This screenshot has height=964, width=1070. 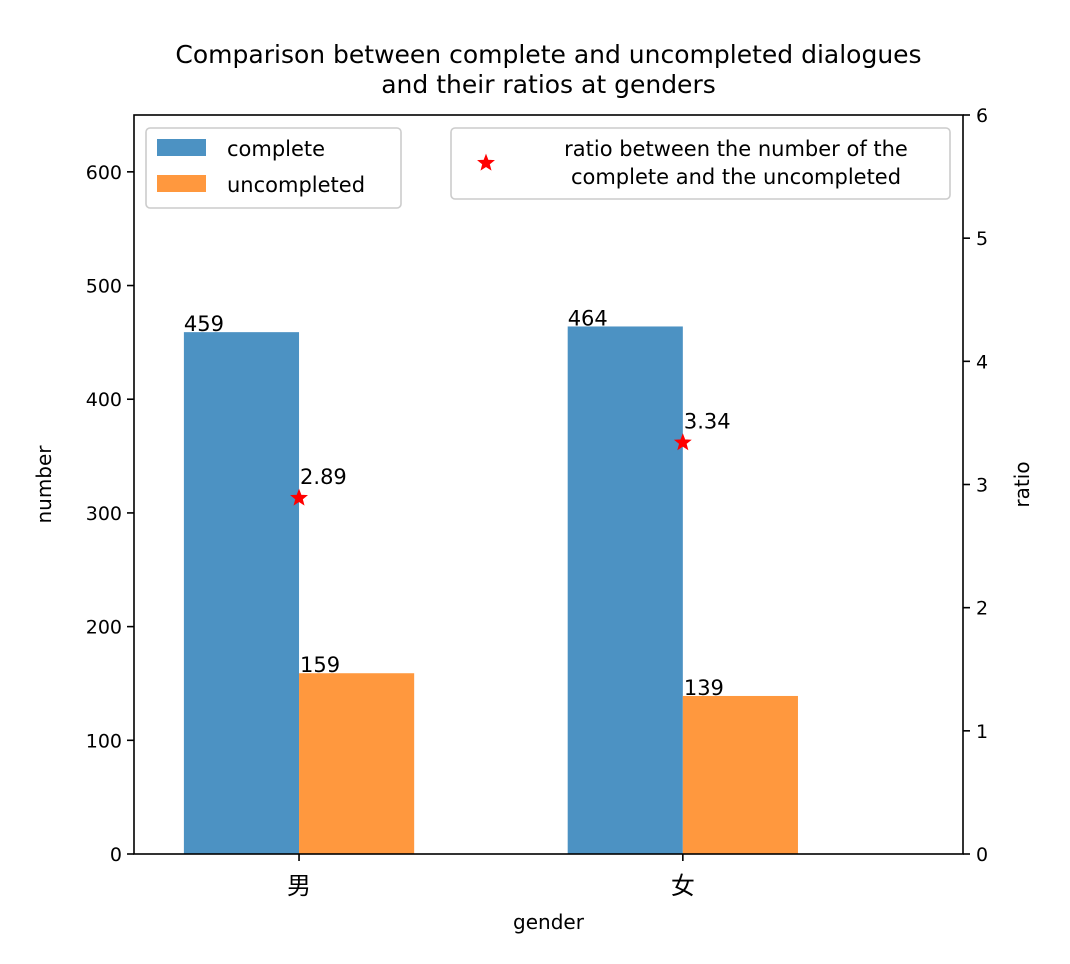 What do you see at coordinates (982, 855) in the screenshot?
I see `y2-tick-label: 0` at bounding box center [982, 855].